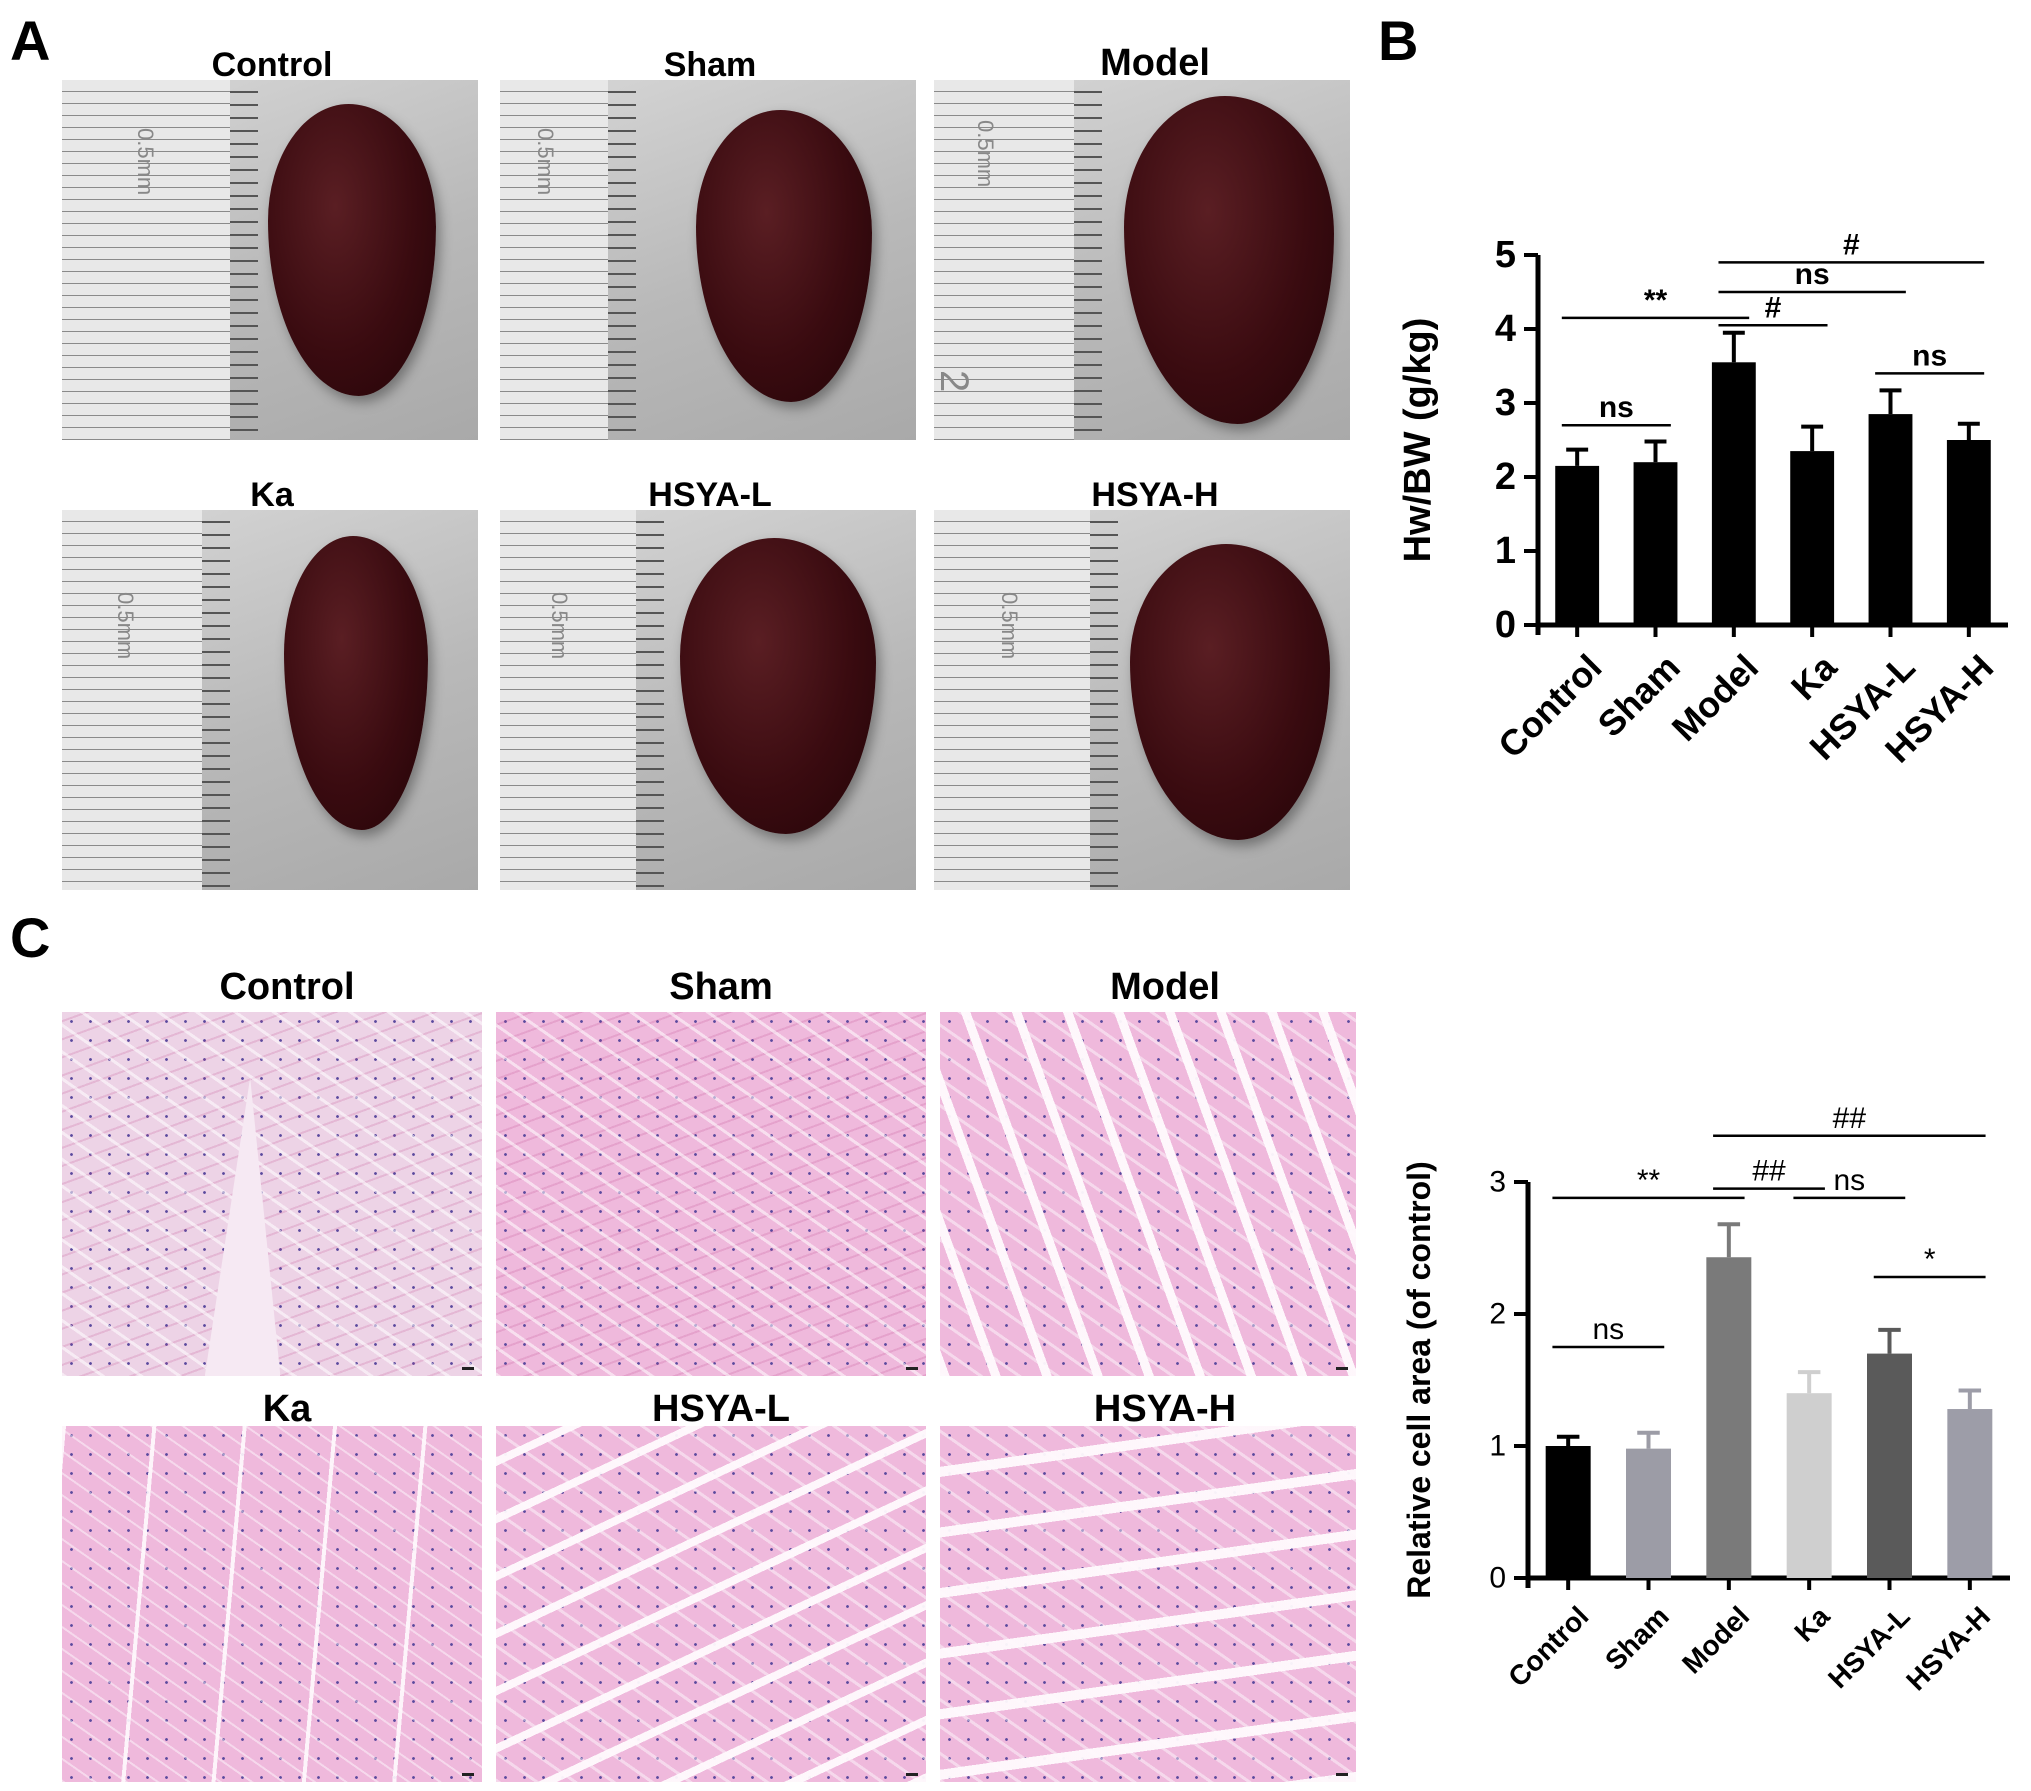 Image resolution: width=2031 pixels, height=1791 pixels. What do you see at coordinates (955, 381) in the screenshot?
I see `ruler-number: 2` at bounding box center [955, 381].